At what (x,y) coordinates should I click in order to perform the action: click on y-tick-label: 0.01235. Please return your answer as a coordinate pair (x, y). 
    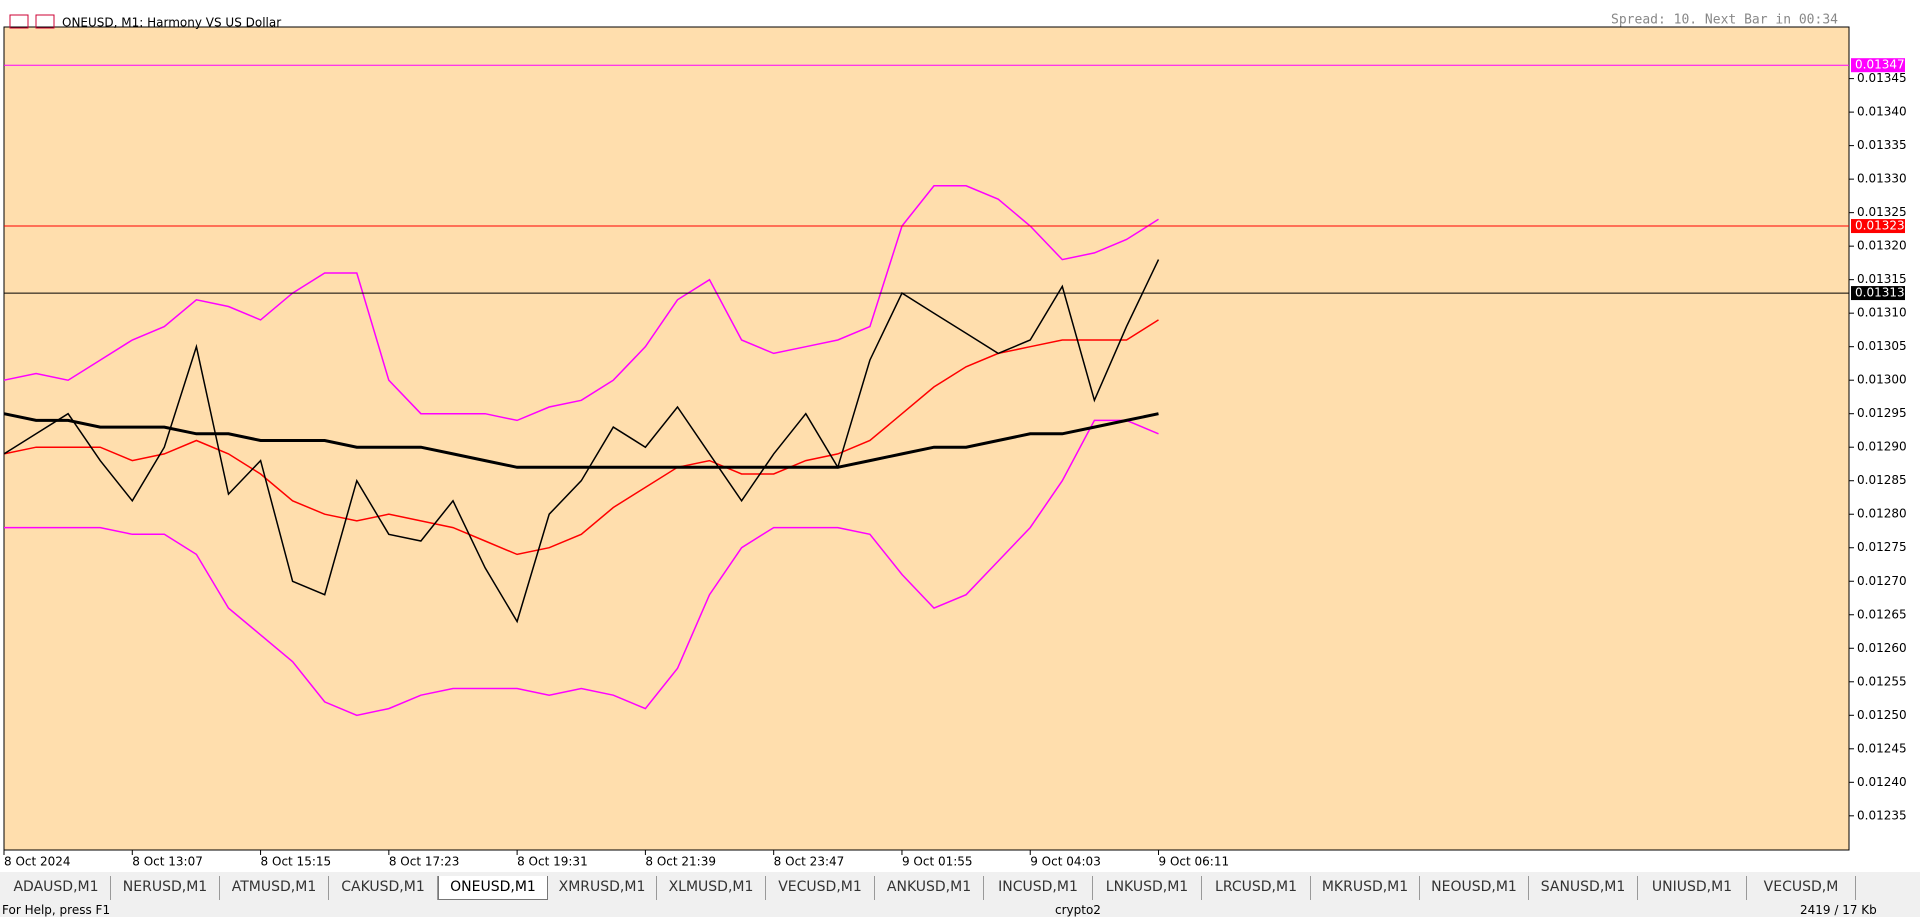
    Looking at the image, I should click on (1882, 815).